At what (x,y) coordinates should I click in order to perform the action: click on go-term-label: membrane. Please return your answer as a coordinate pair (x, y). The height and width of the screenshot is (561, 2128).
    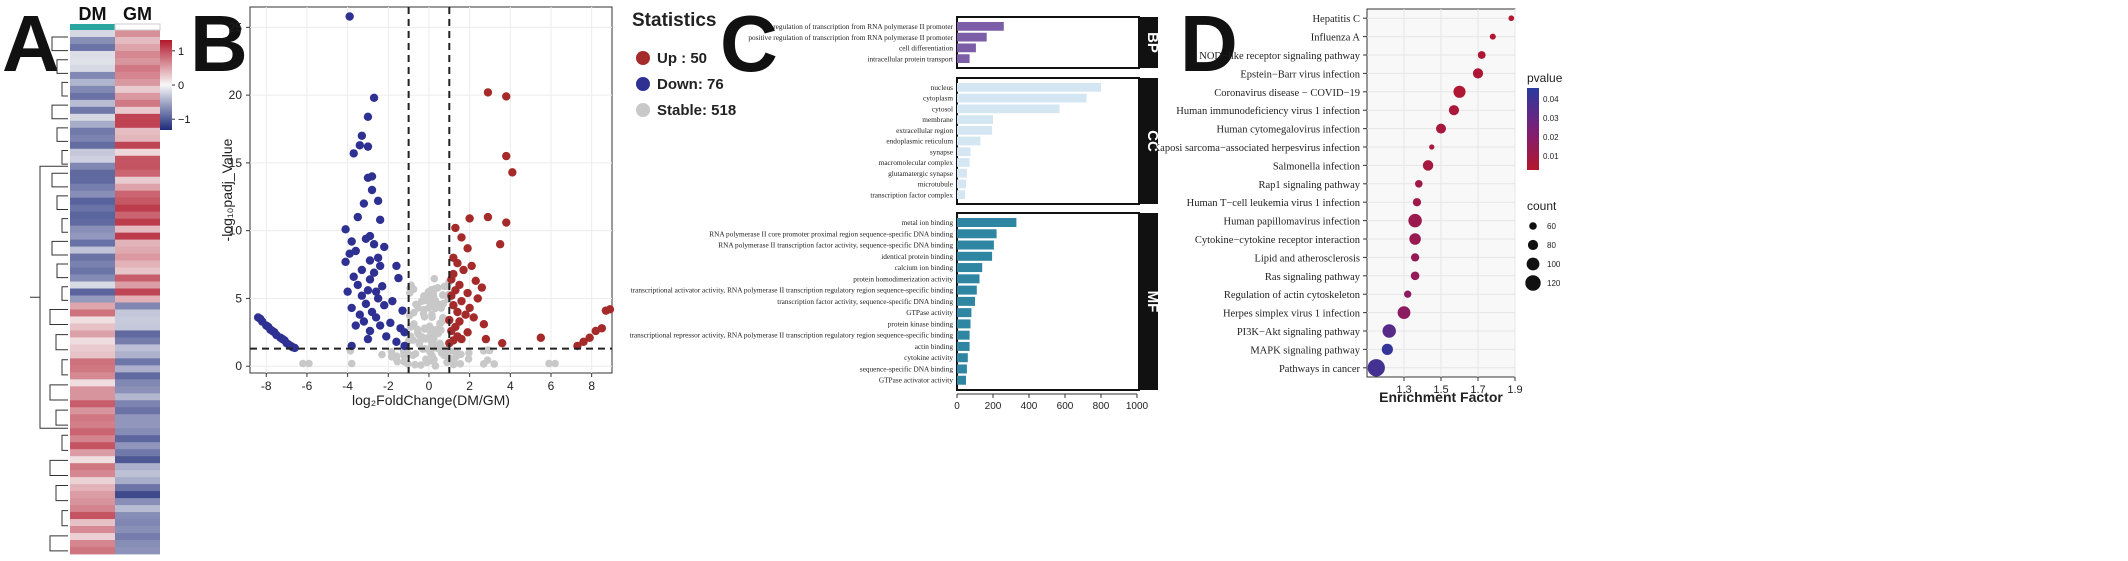
    Looking at the image, I should click on (937, 119).